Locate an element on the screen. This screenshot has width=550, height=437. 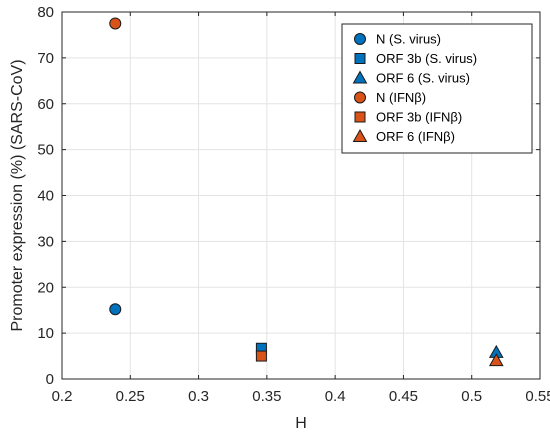
y-tick-label: 0 is located at coordinates (50, 379).